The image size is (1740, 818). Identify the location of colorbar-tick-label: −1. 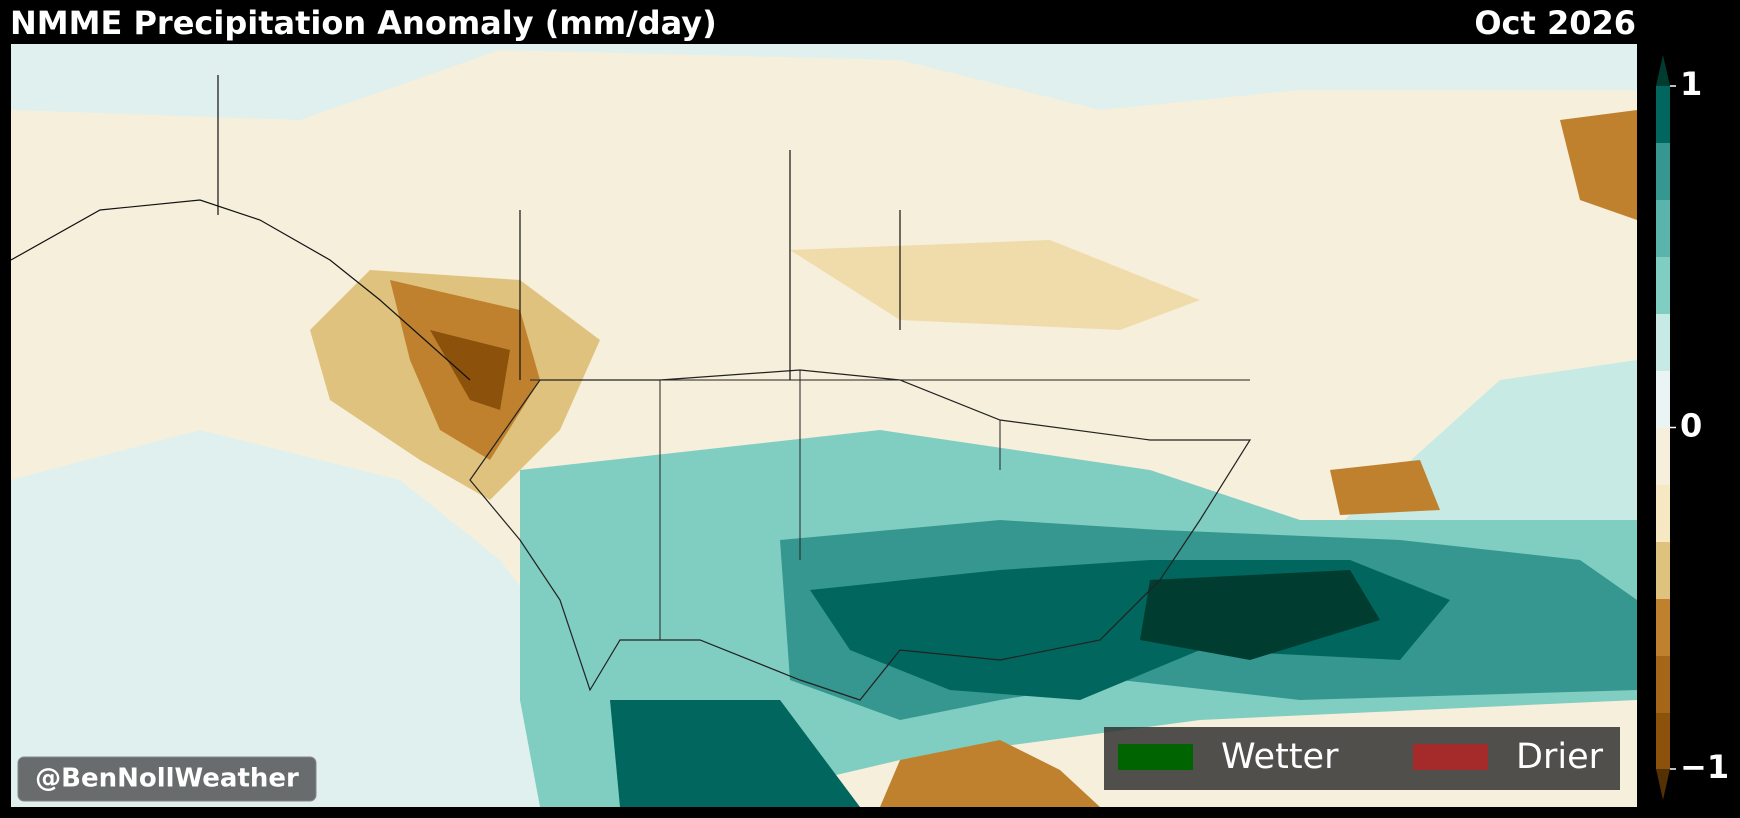
(1704, 767).